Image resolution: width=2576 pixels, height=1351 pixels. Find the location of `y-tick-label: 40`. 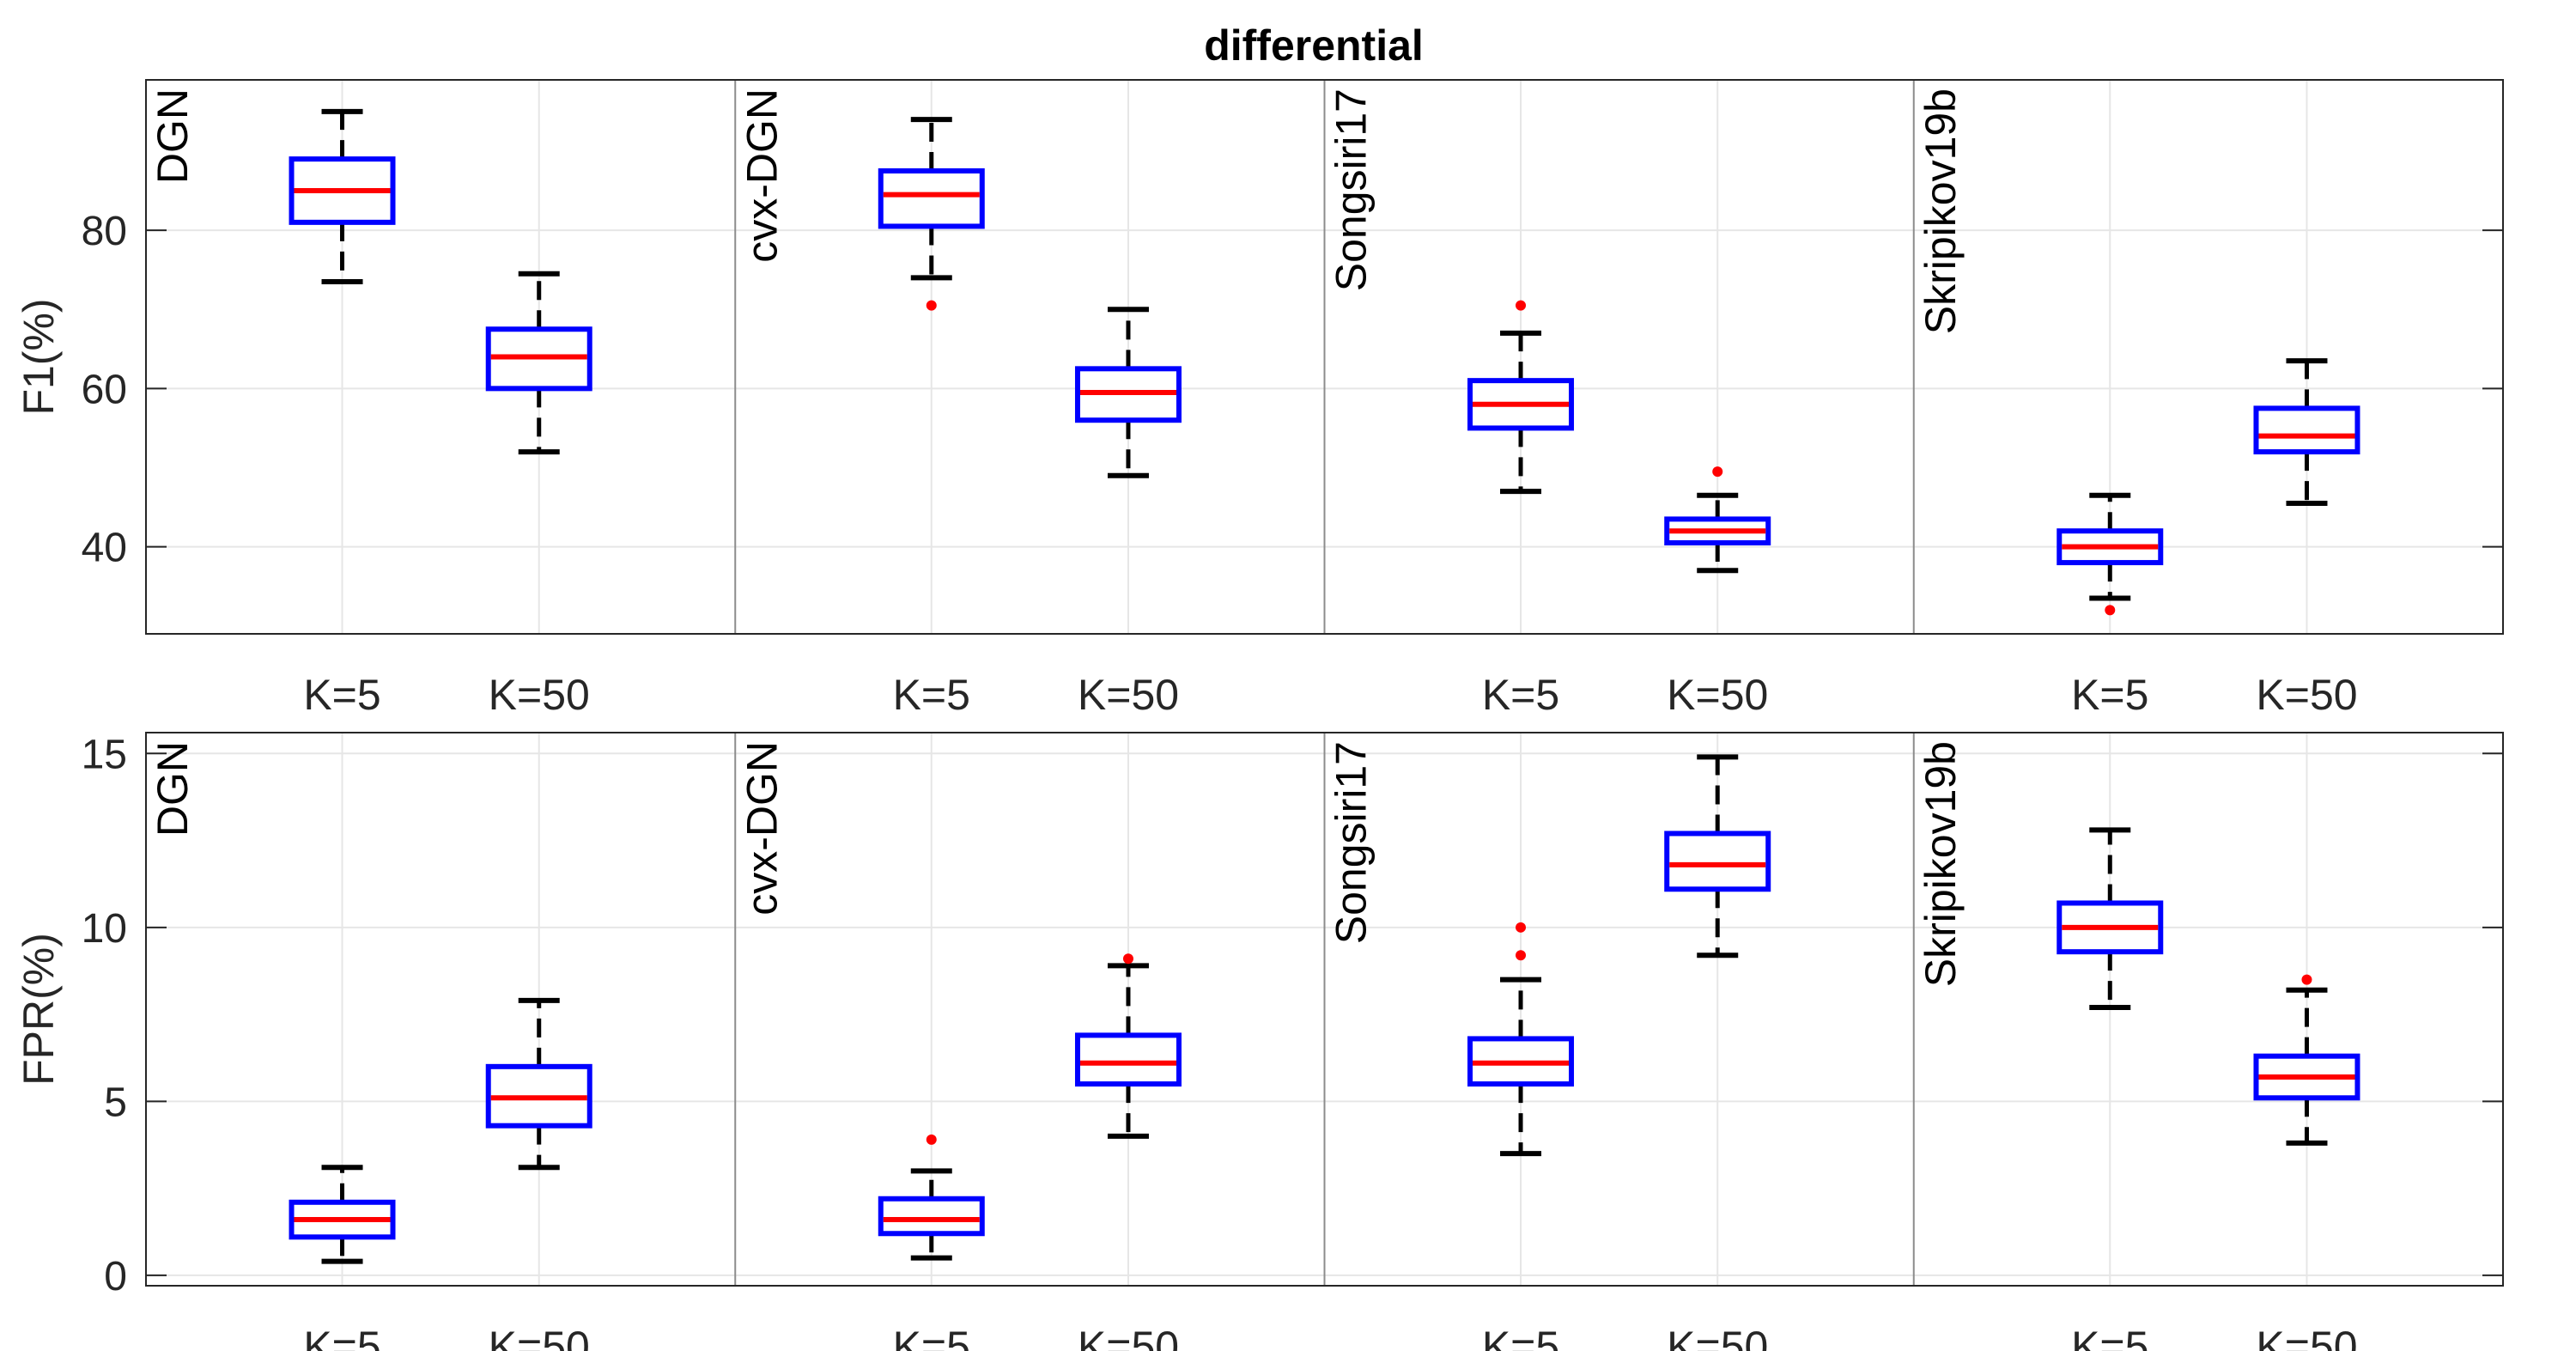

y-tick-label: 40 is located at coordinates (104, 548).